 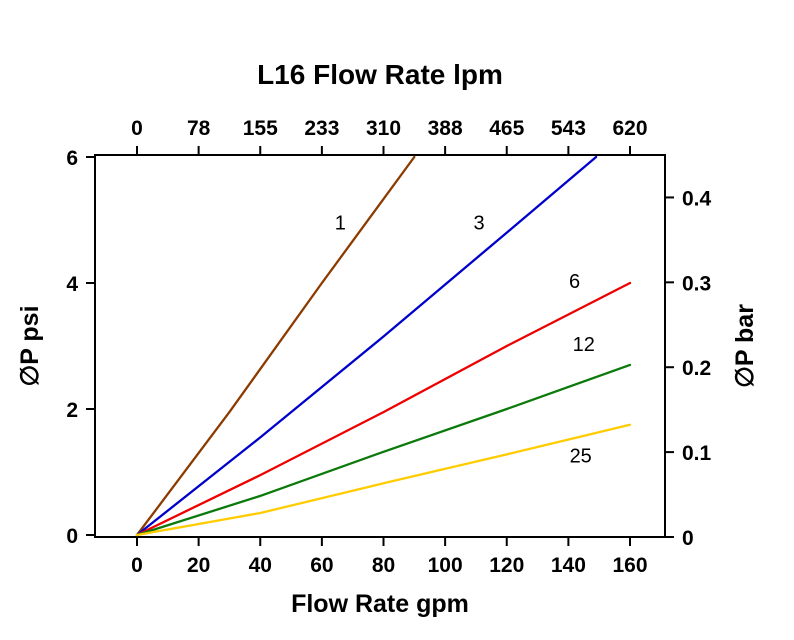 What do you see at coordinates (137, 128) in the screenshot?
I see `x-top-tick-label: 0` at bounding box center [137, 128].